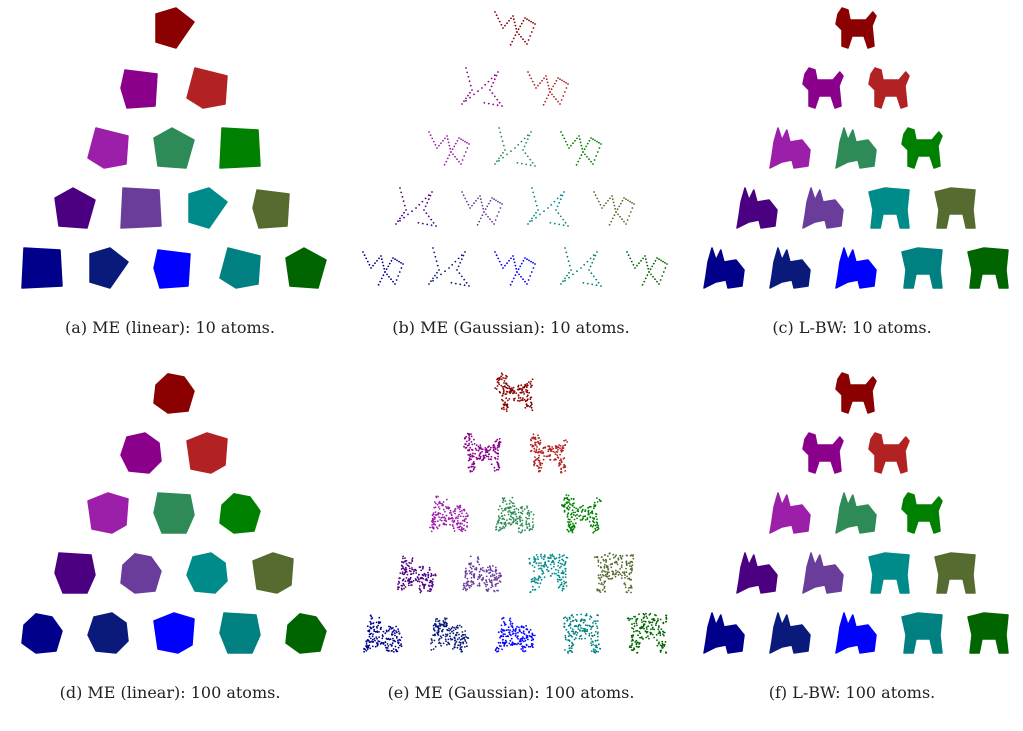 The image size is (1023, 731). Describe the element at coordinates (852, 327) in the screenshot. I see `subfigure-caption: (c) L-BW: 10 atoms.` at that location.